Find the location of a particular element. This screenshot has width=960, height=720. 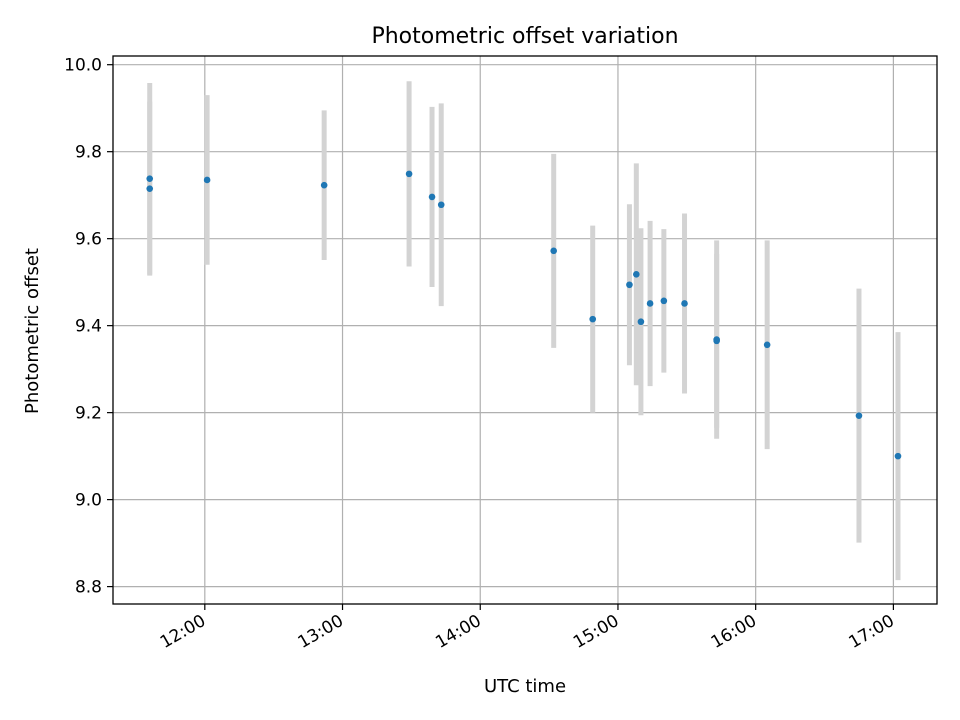

y-tick-label: 9.4 is located at coordinates (88, 327).